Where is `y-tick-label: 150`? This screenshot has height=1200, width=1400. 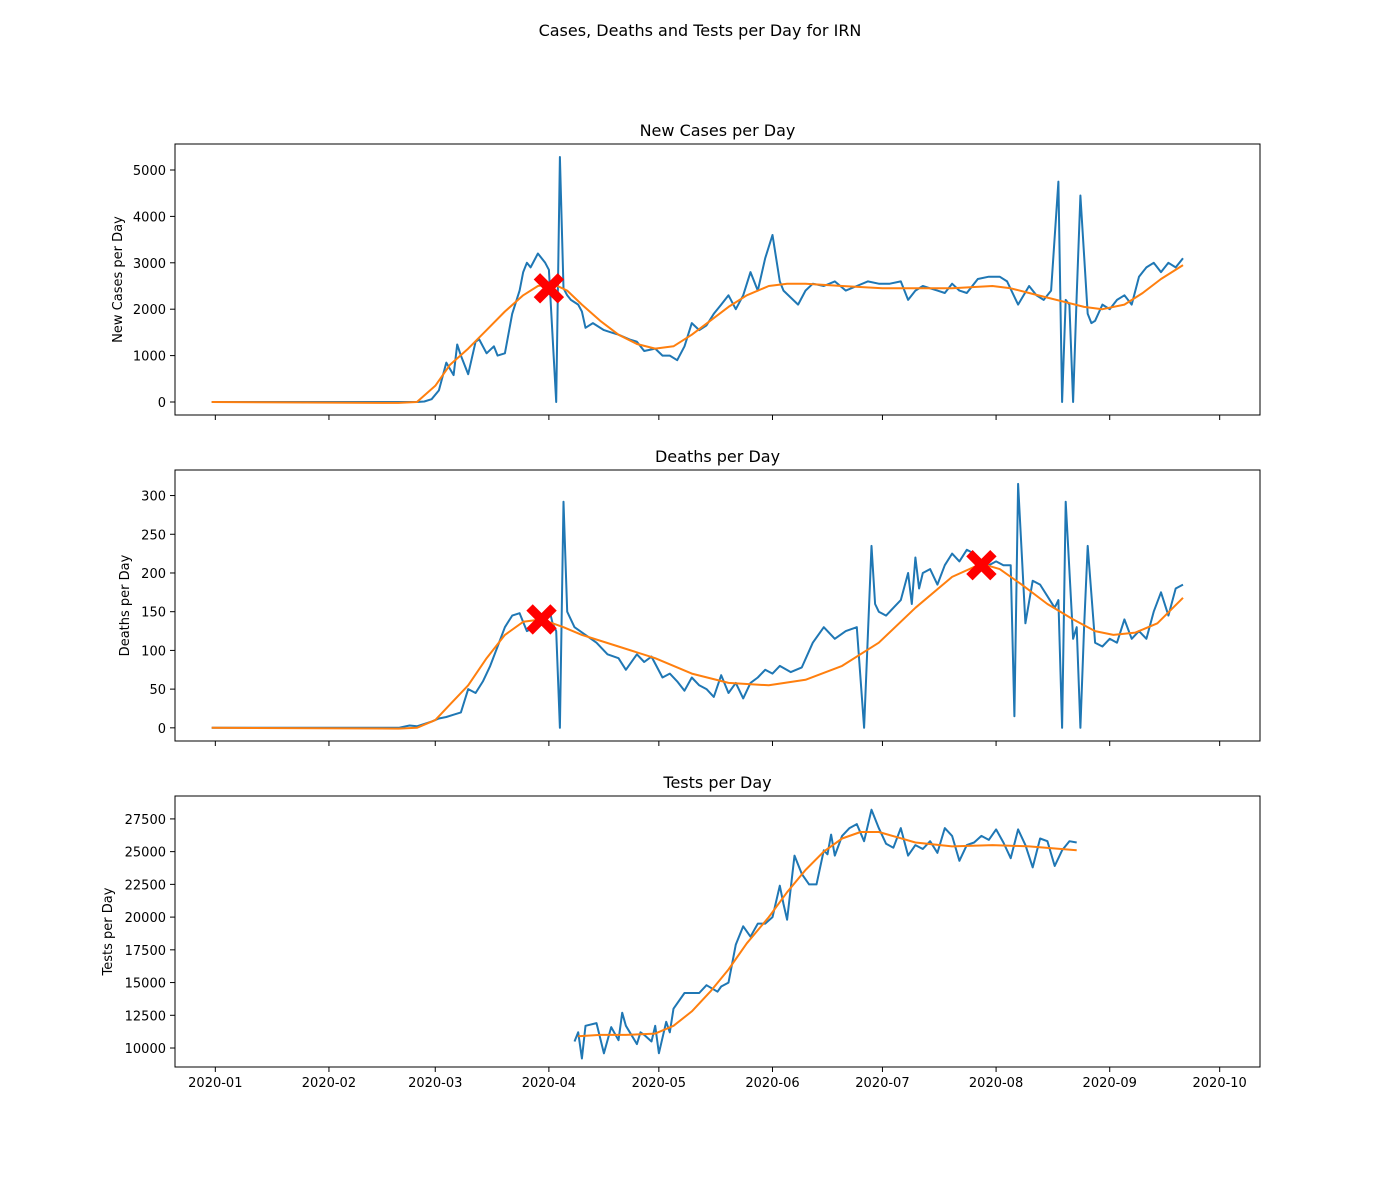
y-tick-label: 150 is located at coordinates (153, 613).